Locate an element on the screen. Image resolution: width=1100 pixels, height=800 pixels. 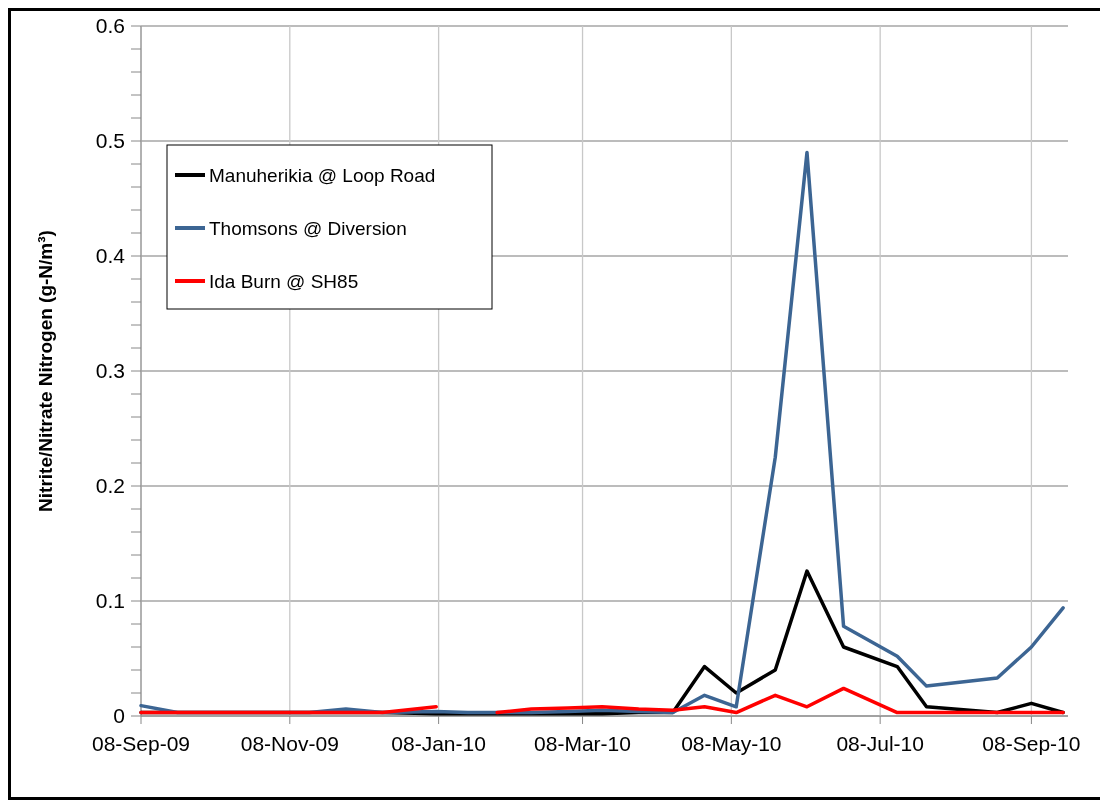
x-tick-label: 08-May-10 is located at coordinates (731, 743).